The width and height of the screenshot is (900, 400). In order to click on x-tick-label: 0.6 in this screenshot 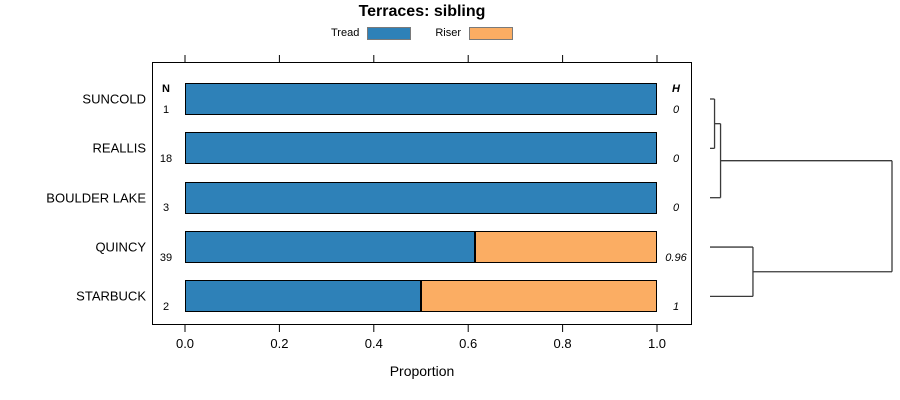, I will do `click(468, 343)`.